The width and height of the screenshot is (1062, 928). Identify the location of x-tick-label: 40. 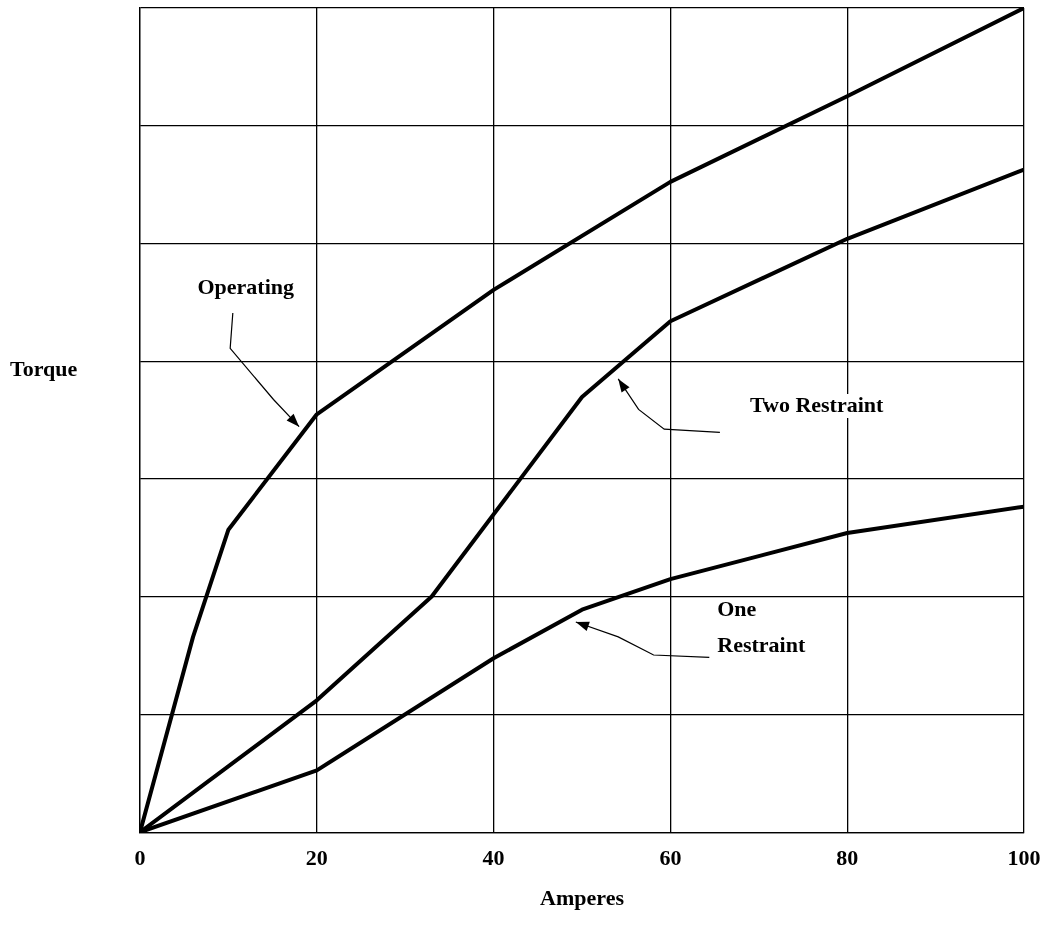
(493, 858).